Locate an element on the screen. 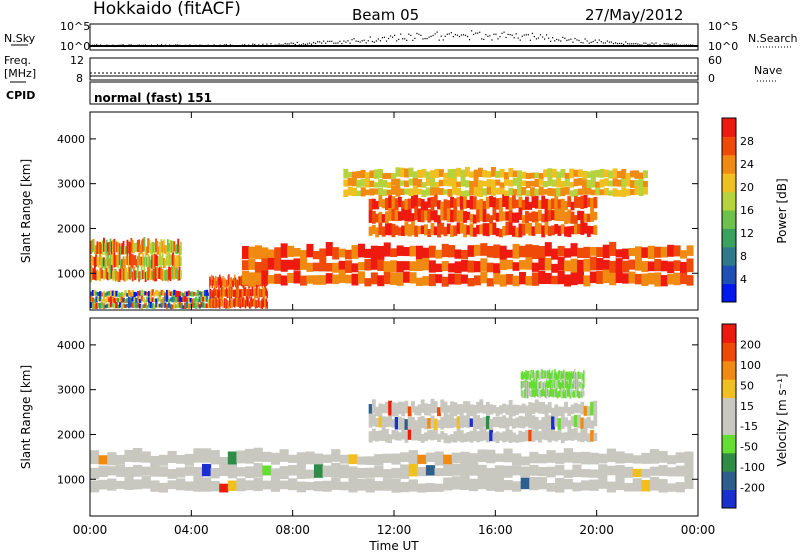 This screenshot has width=800, height=558. colorbar-frame is located at coordinates (729, 416).